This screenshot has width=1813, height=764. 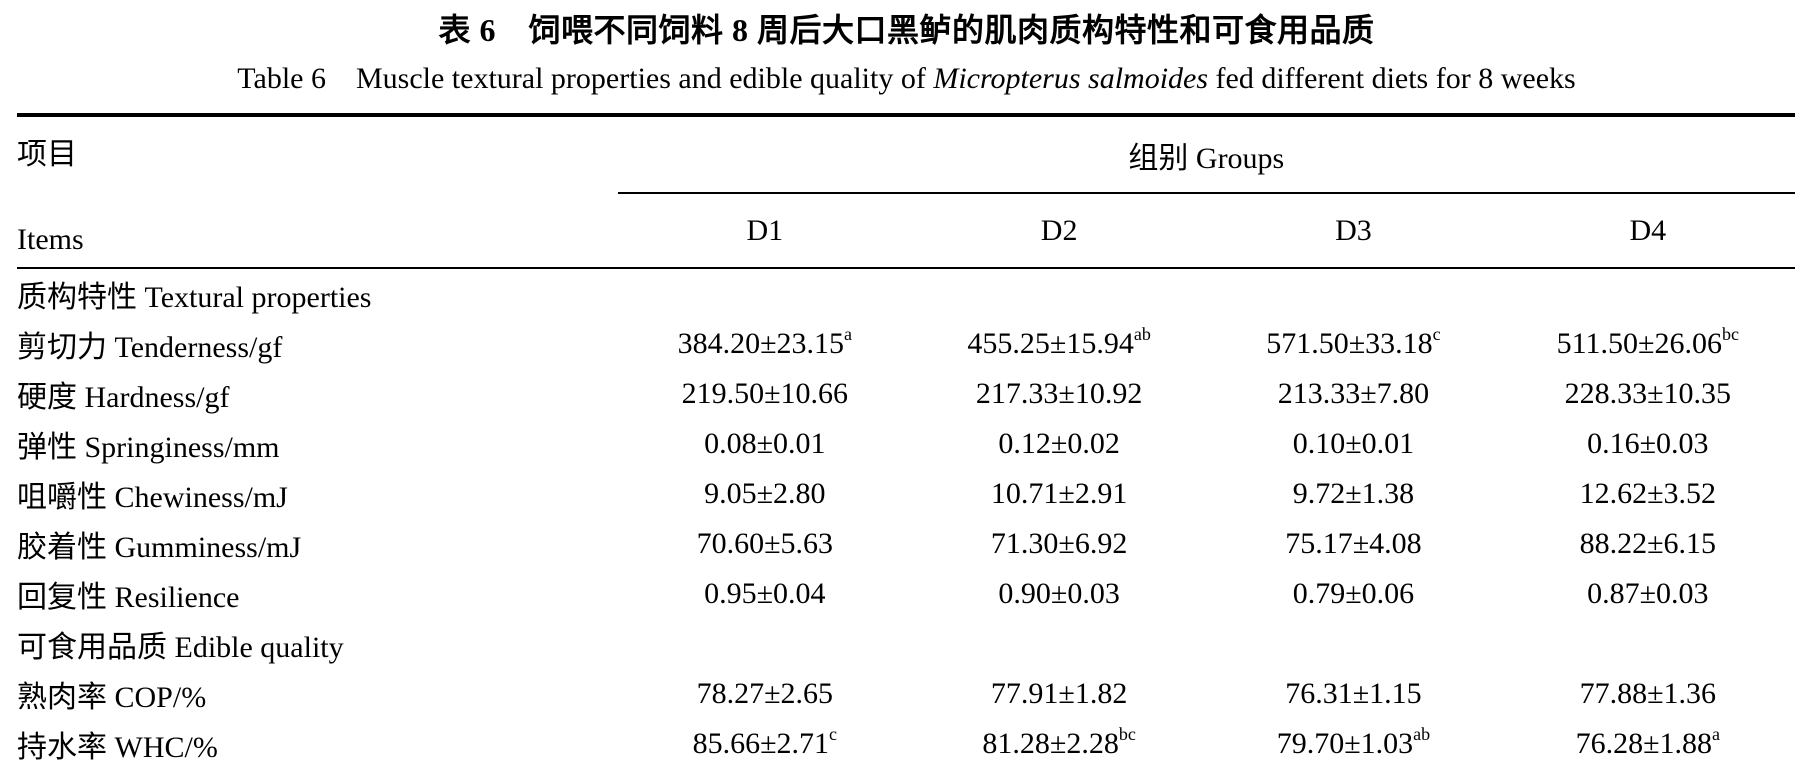 I want to click on data-cell: 10.71±2.91, so click(x=1059, y=494).